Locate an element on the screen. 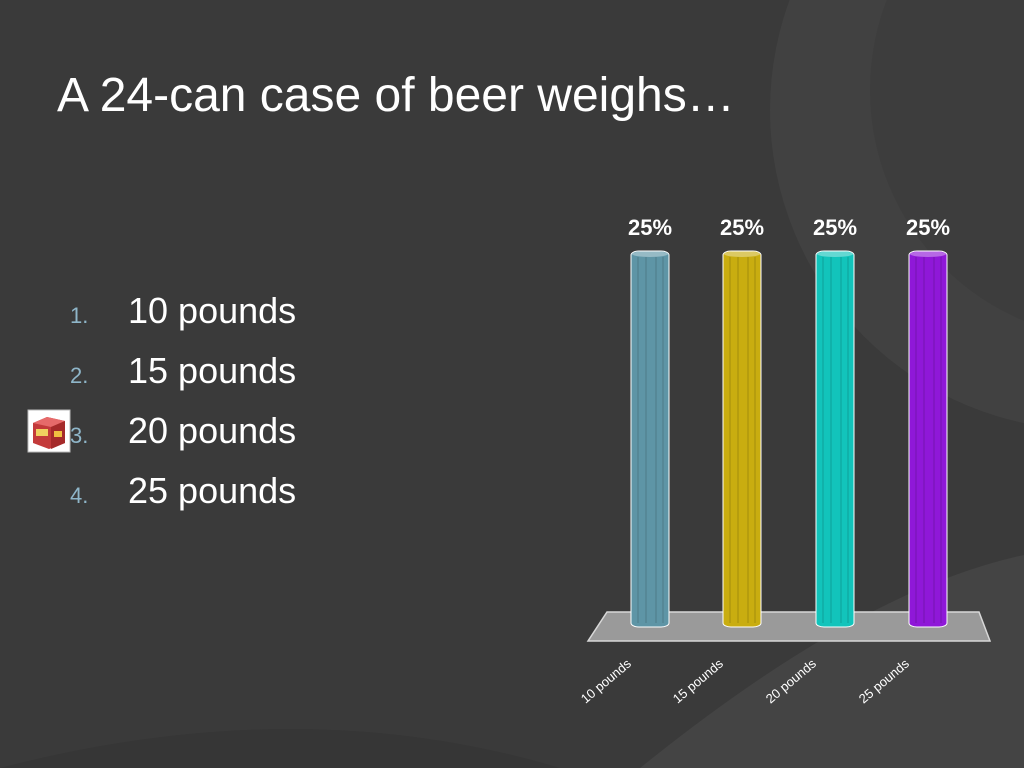  category-label: 15 pounds is located at coordinates (698, 680).